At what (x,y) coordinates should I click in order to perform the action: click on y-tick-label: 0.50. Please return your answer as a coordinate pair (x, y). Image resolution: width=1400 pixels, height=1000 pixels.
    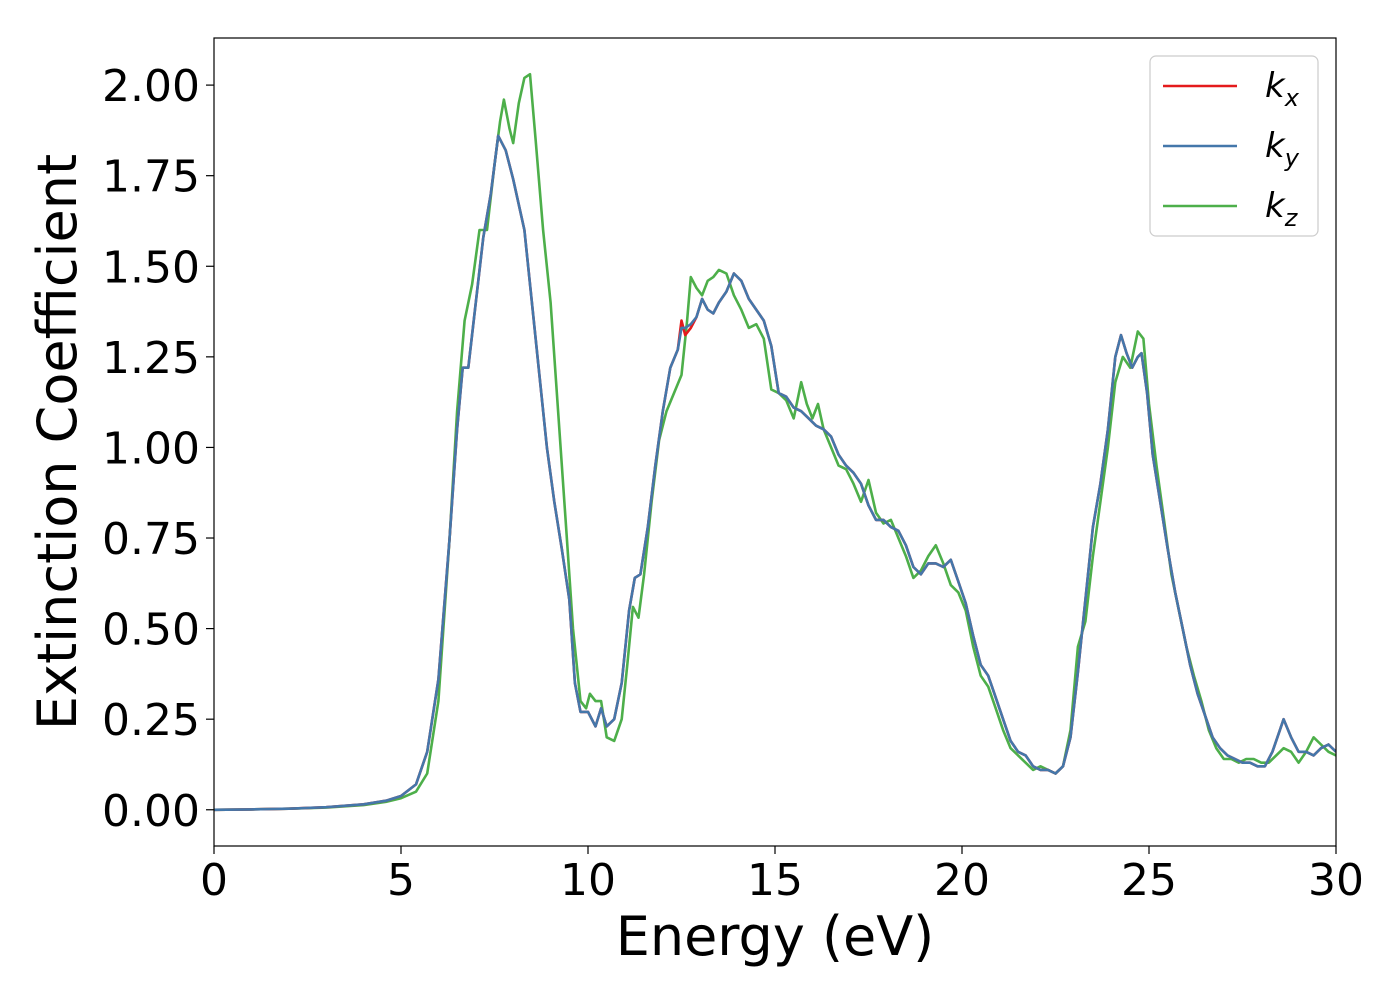
    Looking at the image, I should click on (151, 630).